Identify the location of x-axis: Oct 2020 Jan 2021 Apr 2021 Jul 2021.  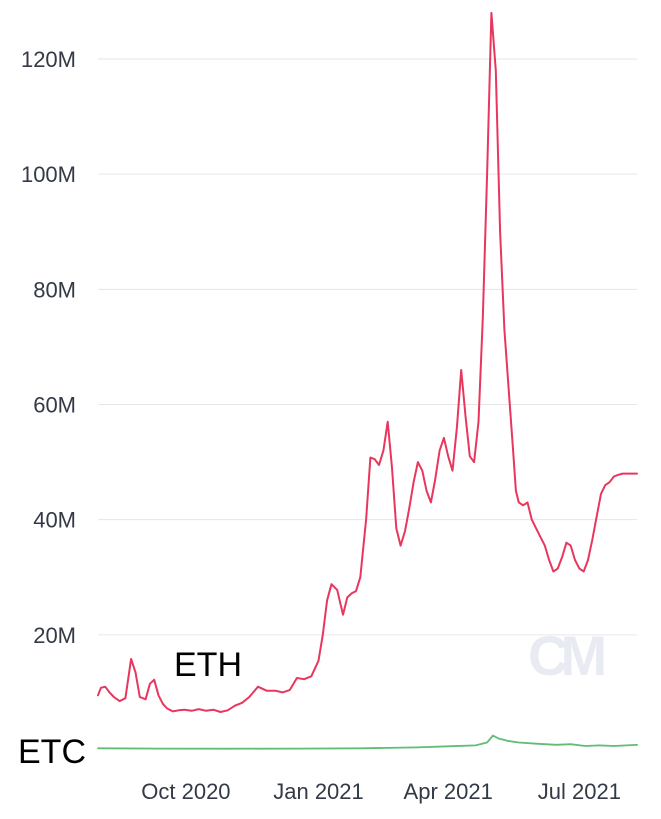
(381, 791).